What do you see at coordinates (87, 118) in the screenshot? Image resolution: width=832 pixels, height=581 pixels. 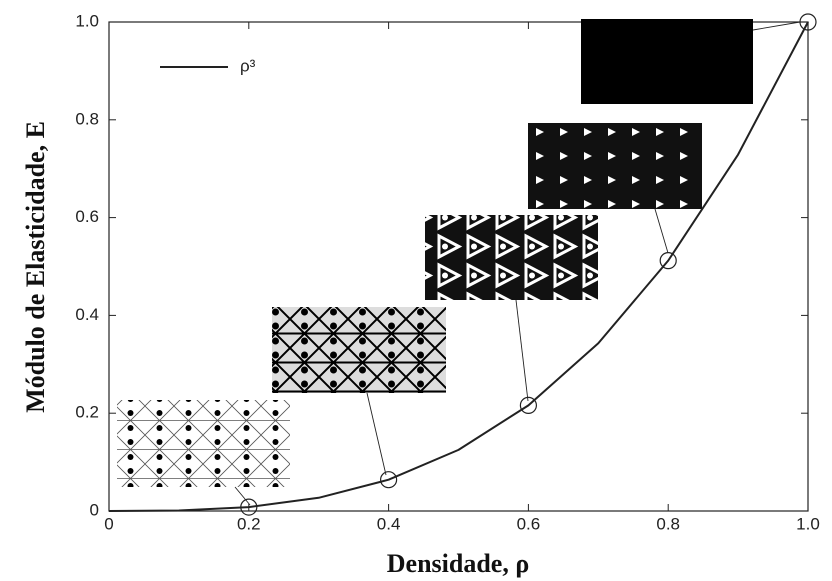 I see `y-tick-label: 0.8` at bounding box center [87, 118].